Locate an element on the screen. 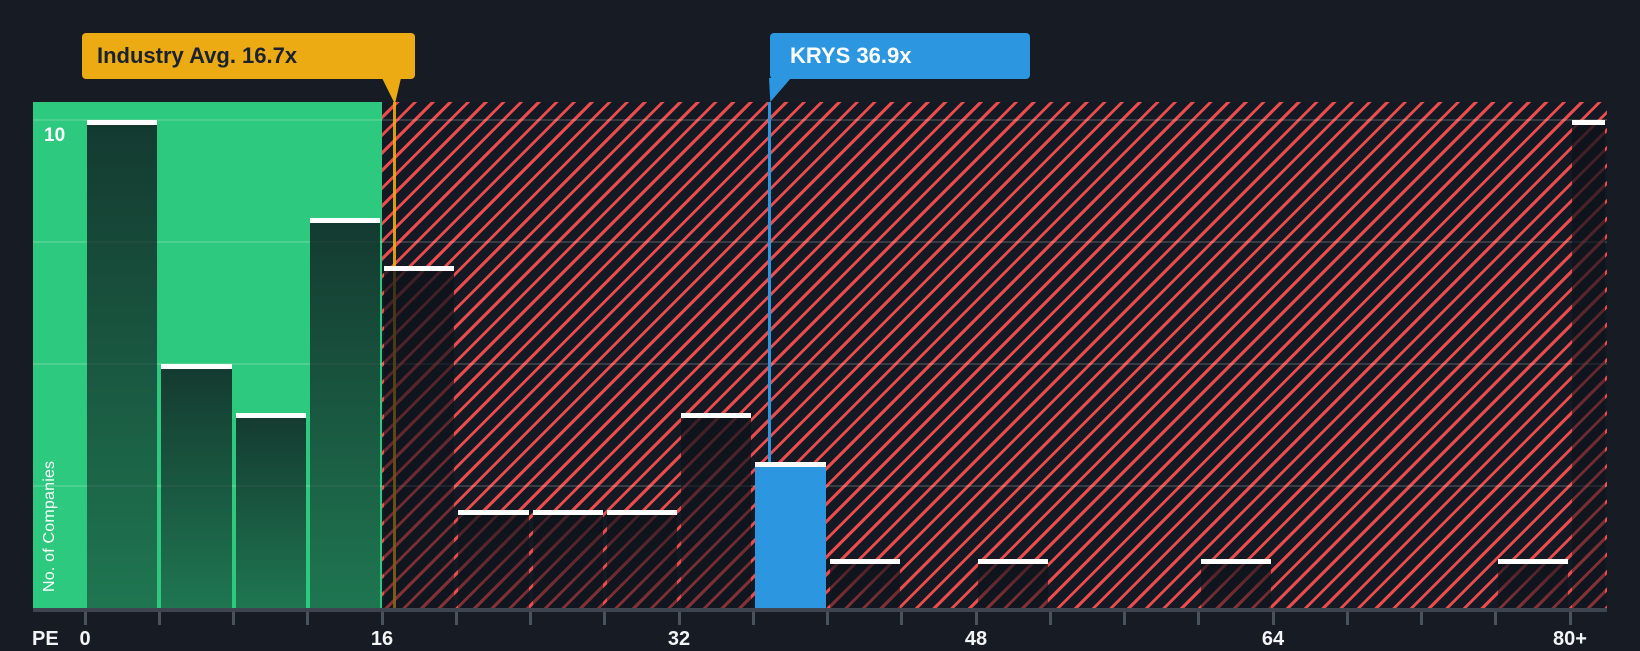 Image resolution: width=1640 pixels, height=651 pixels. x-axis-label-32: 32 is located at coordinates (679, 639).